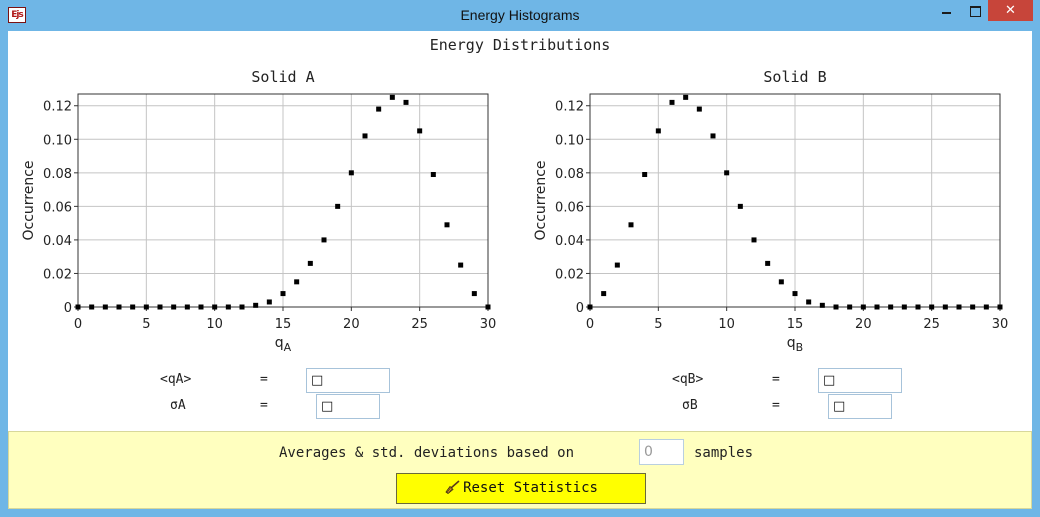  I want to click on samples-count-field: 0, so click(661, 452).